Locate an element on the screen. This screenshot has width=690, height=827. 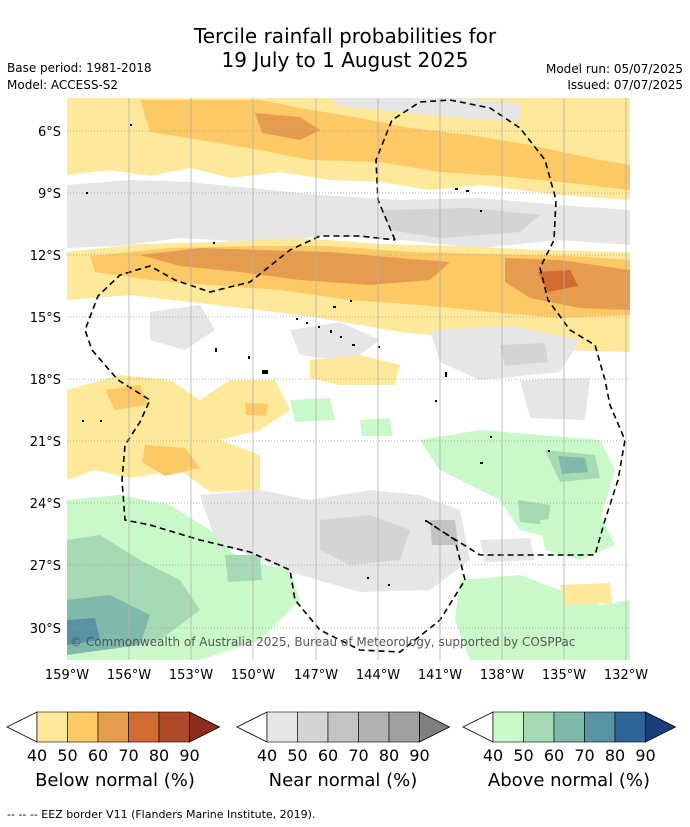
lon-label: 159°W is located at coordinates (67, 675).